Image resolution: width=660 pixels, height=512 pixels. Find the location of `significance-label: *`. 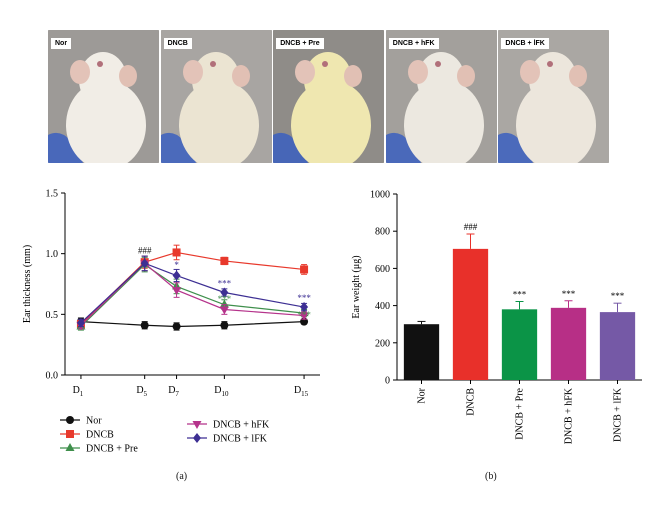

significance-label: * is located at coordinates (176, 265).